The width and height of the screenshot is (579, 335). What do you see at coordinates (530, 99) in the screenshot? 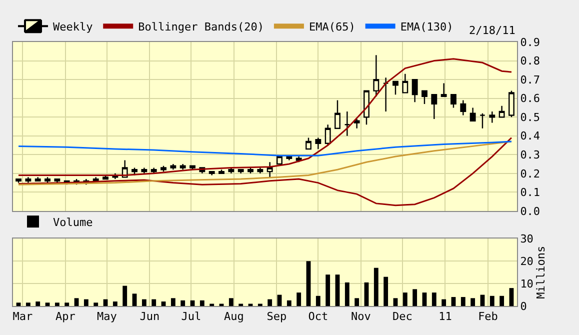
I see `y-tick-label: 0.6` at bounding box center [530, 99].